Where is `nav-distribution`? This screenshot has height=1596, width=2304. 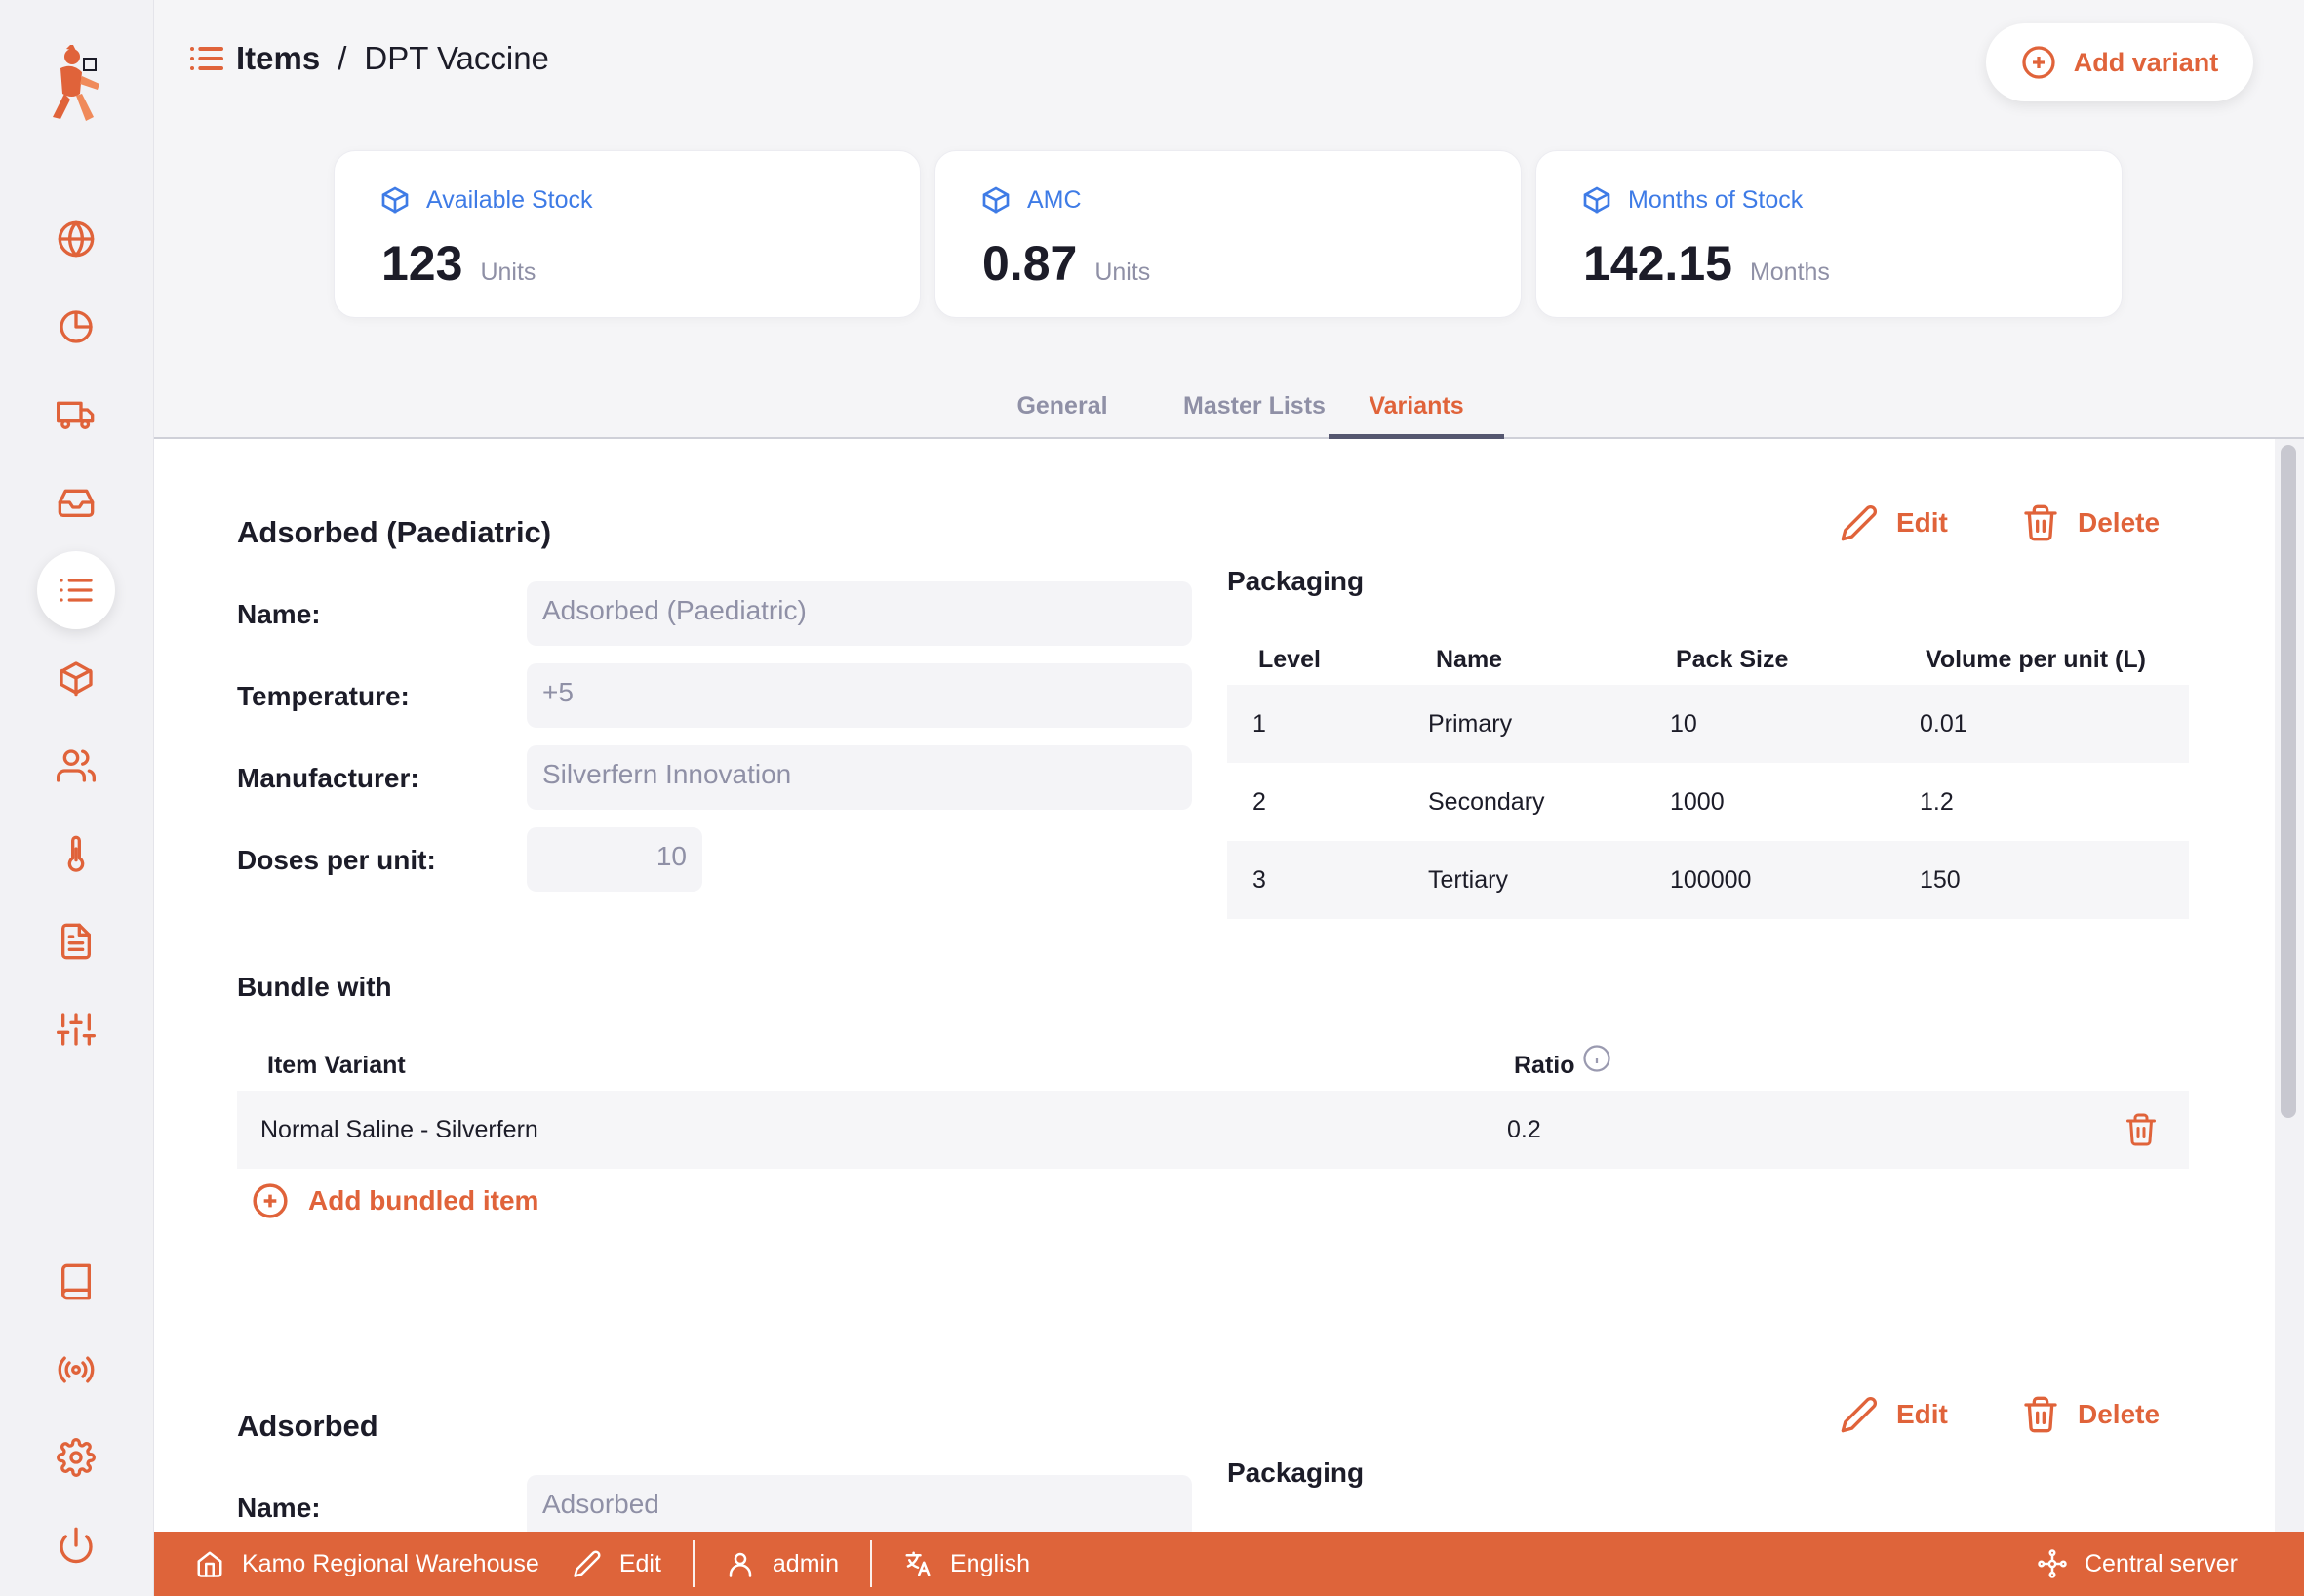
nav-distribution is located at coordinates (76, 415).